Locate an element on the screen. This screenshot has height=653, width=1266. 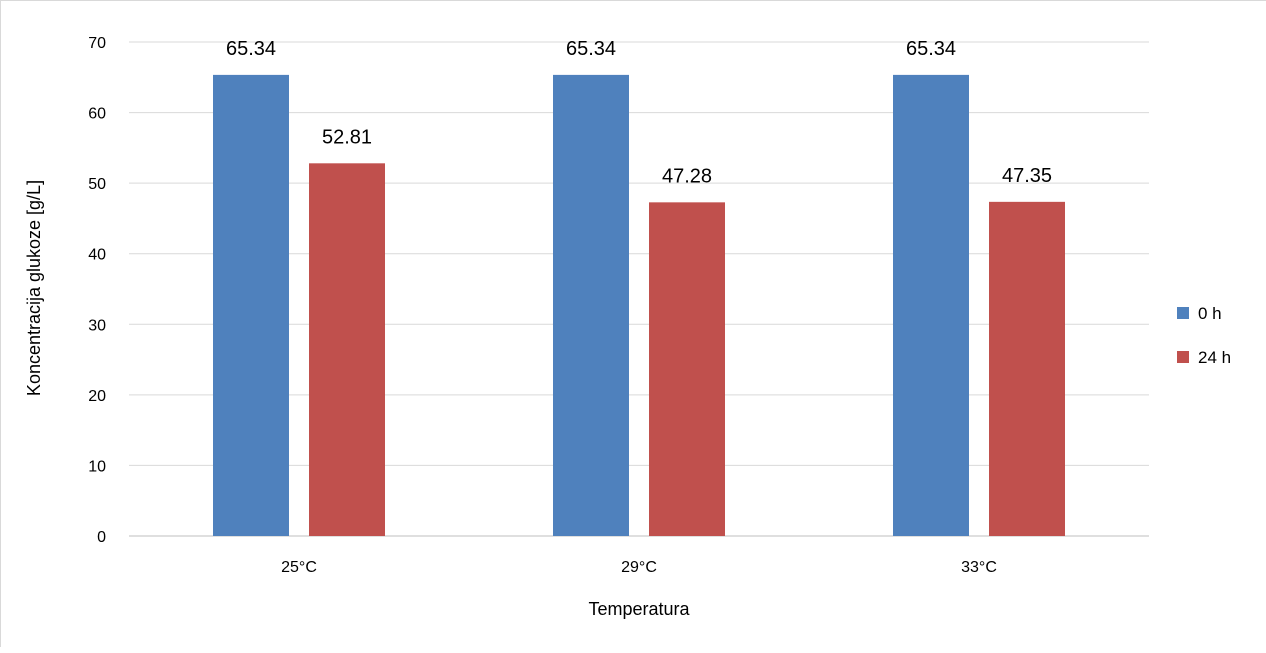
x-tick-label: 29°C is located at coordinates (639, 567).